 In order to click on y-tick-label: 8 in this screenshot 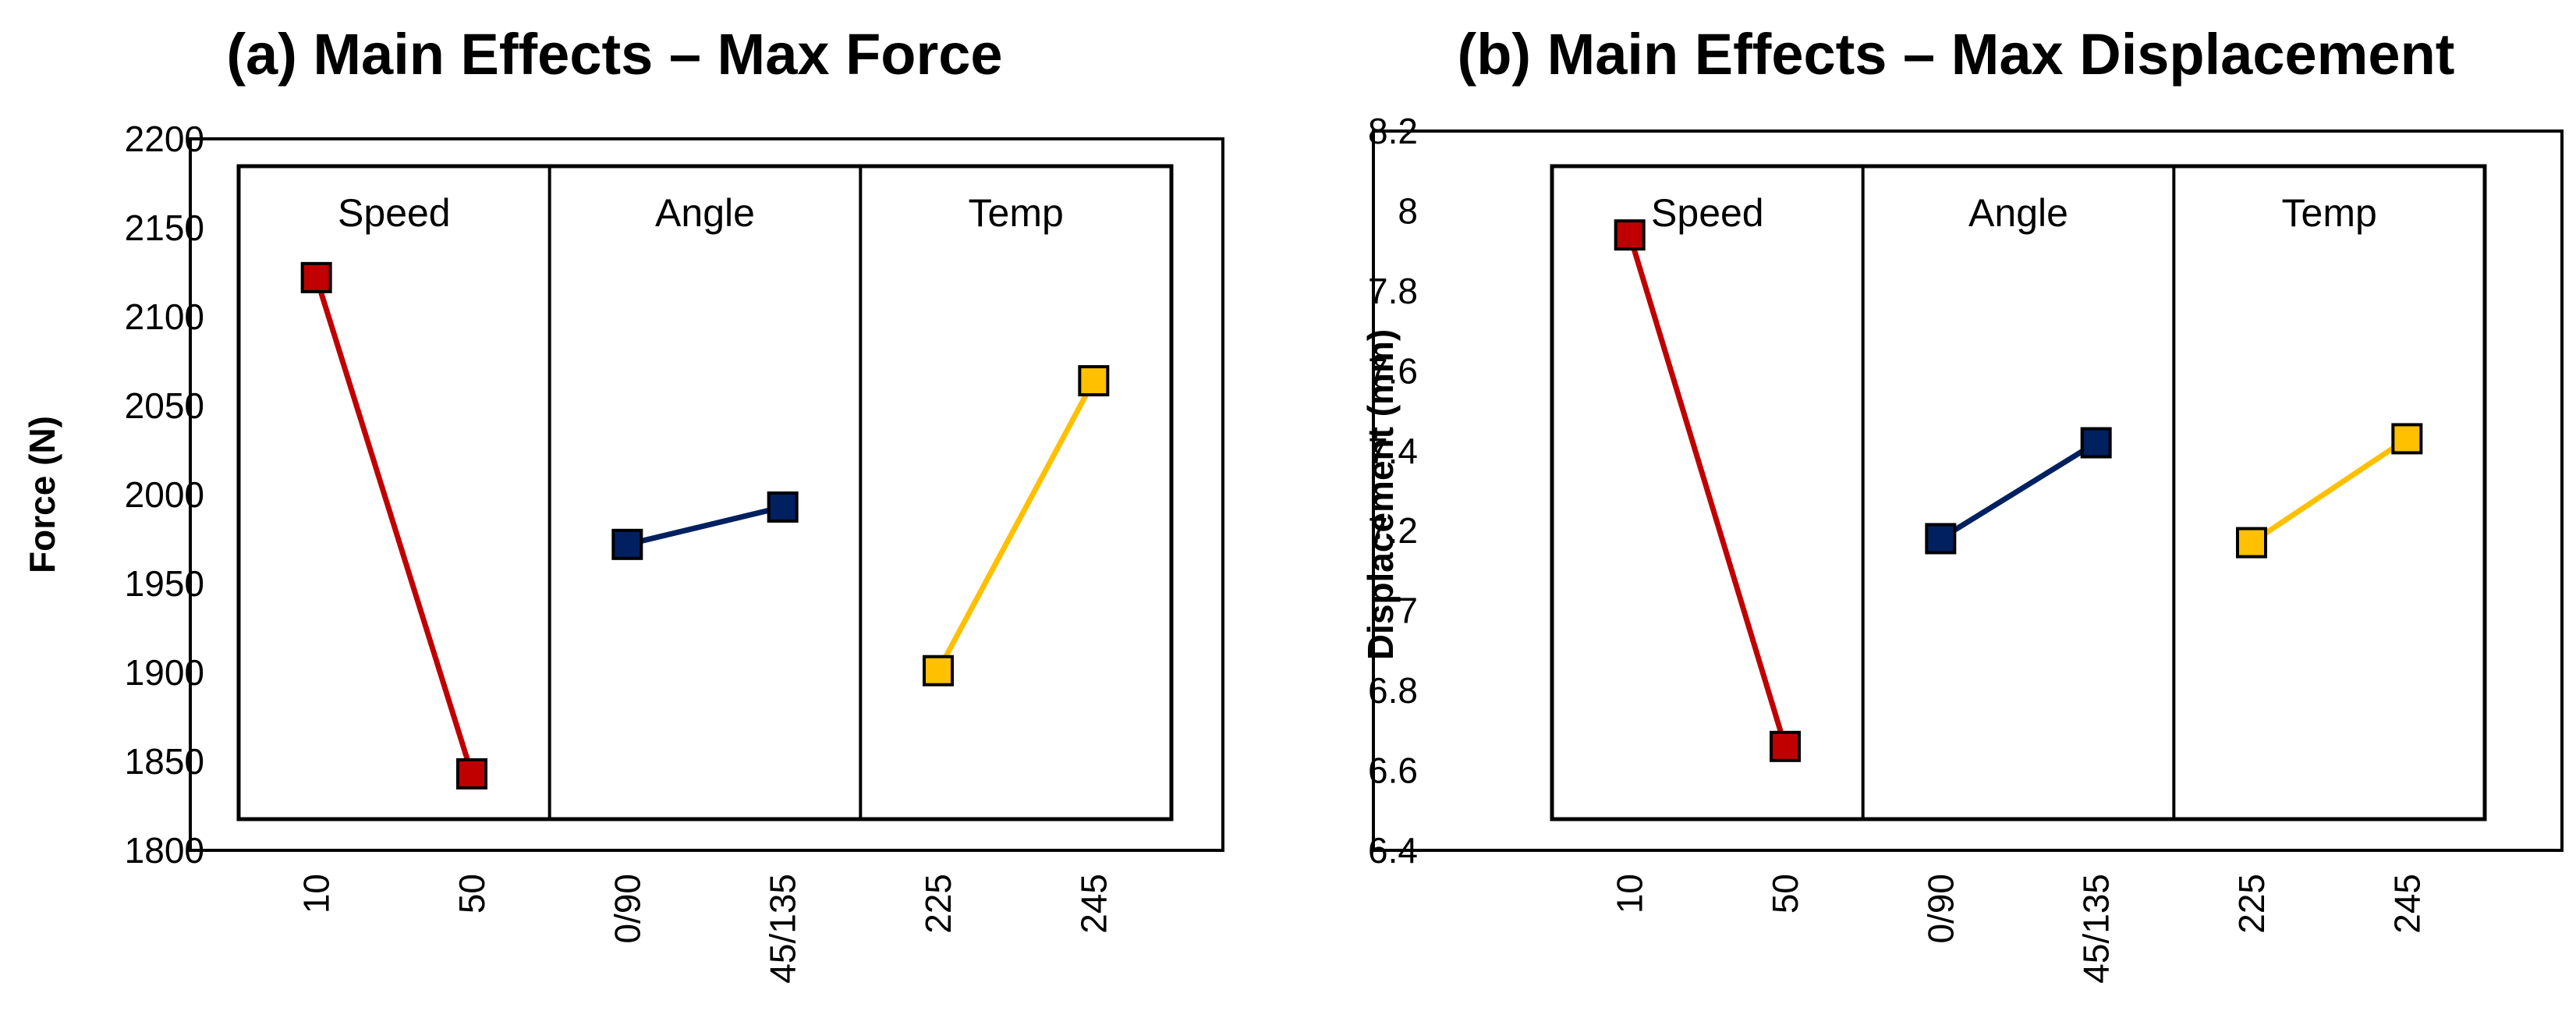, I will do `click(1408, 211)`.